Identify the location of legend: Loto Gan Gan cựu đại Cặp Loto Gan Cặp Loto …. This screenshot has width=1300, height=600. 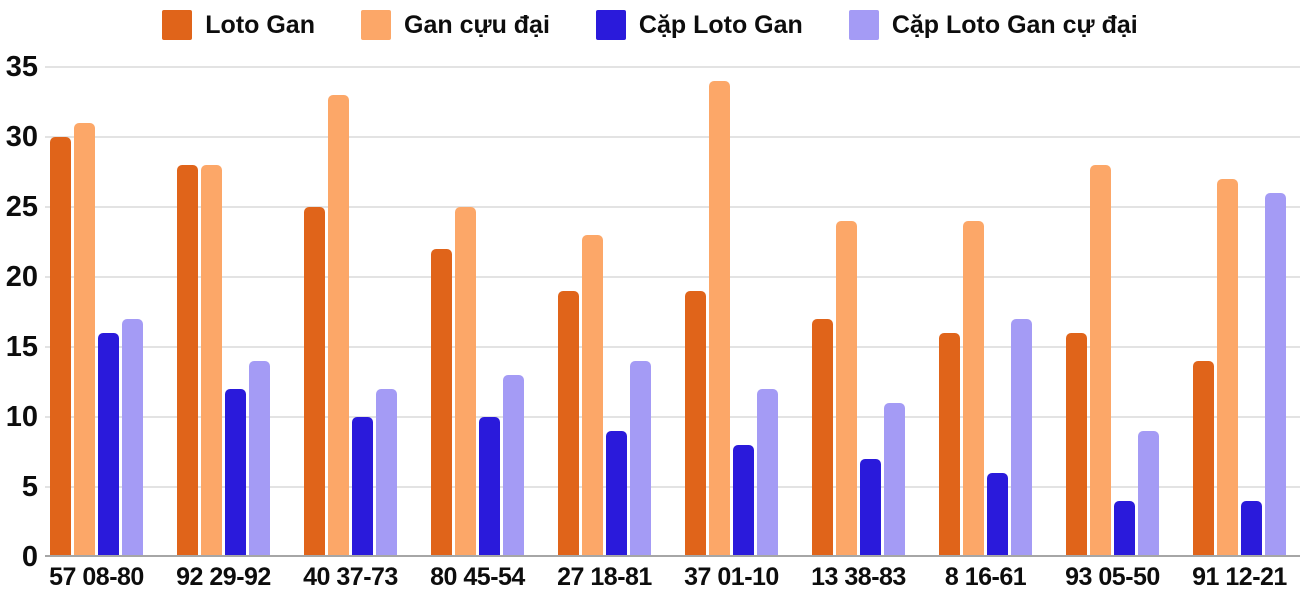
(650, 25).